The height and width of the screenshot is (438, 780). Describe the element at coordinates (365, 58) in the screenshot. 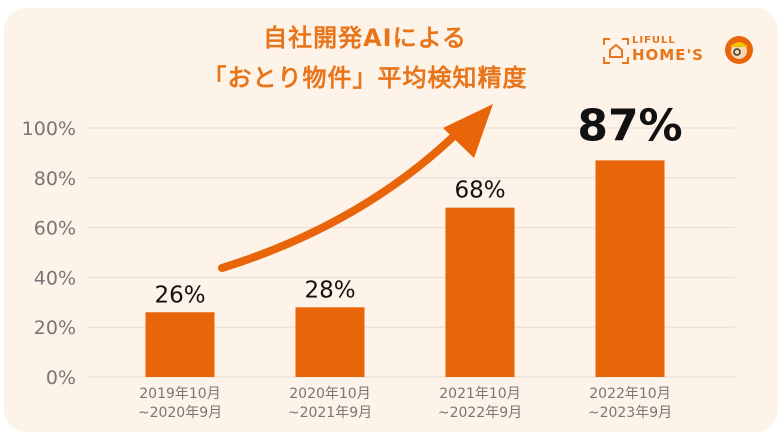

I see `chart-title: 自社開発AIによる 「おとり物件」平均検知精度` at that location.